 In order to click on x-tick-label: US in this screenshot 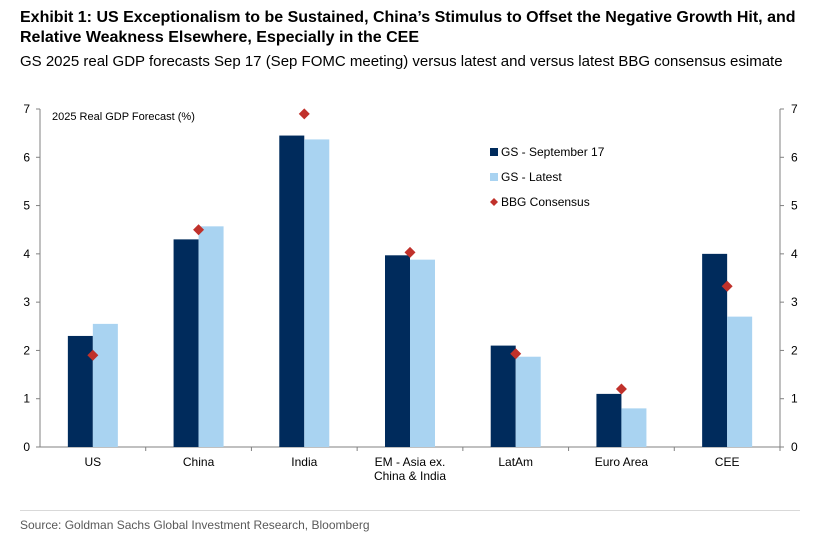, I will do `click(93, 462)`.